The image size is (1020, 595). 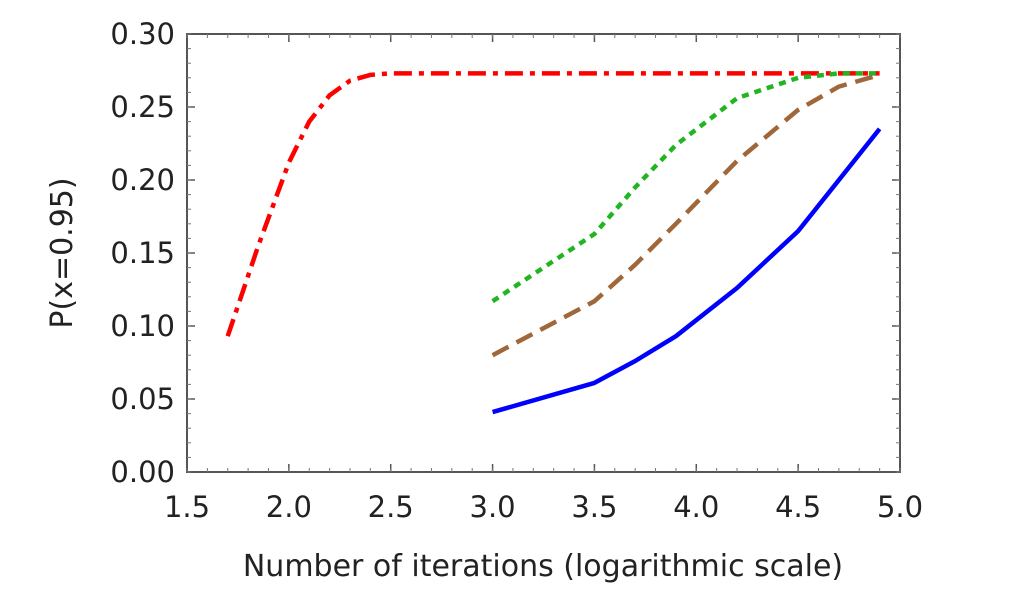 What do you see at coordinates (798, 507) in the screenshot?
I see `x-tick-label: 4.5` at bounding box center [798, 507].